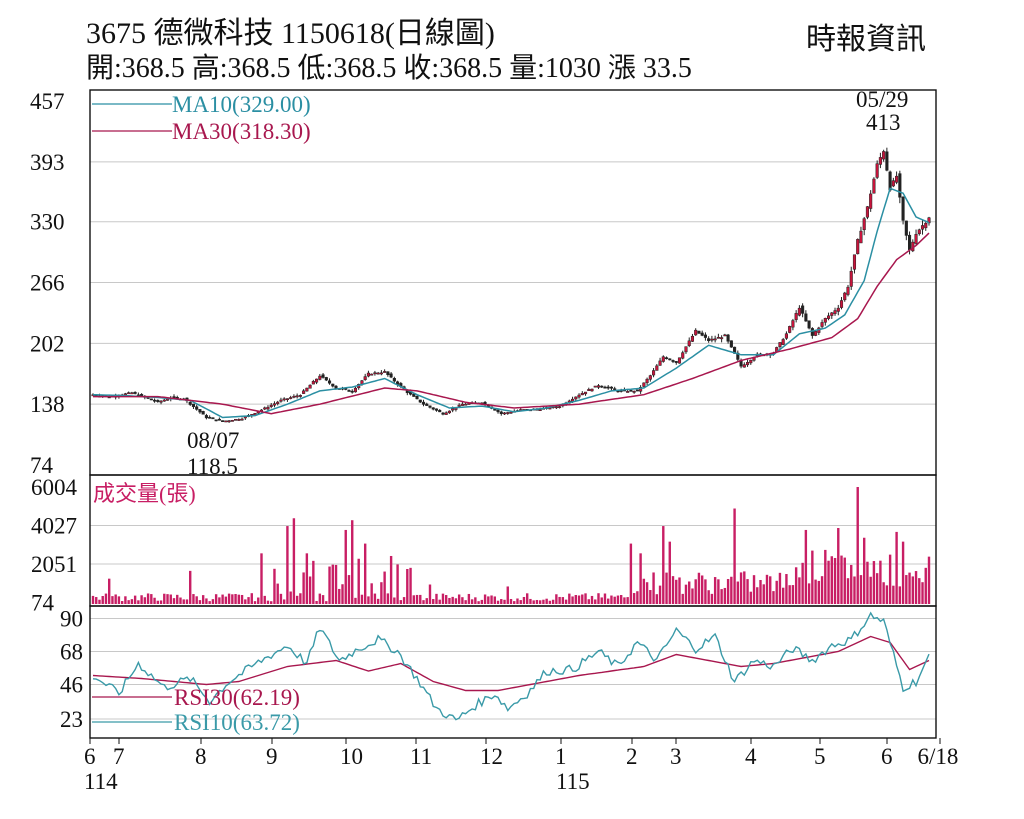  What do you see at coordinates (237, 697) in the screenshot?
I see `rsi30-legend-label: RSI30(62.19)` at bounding box center [237, 697].